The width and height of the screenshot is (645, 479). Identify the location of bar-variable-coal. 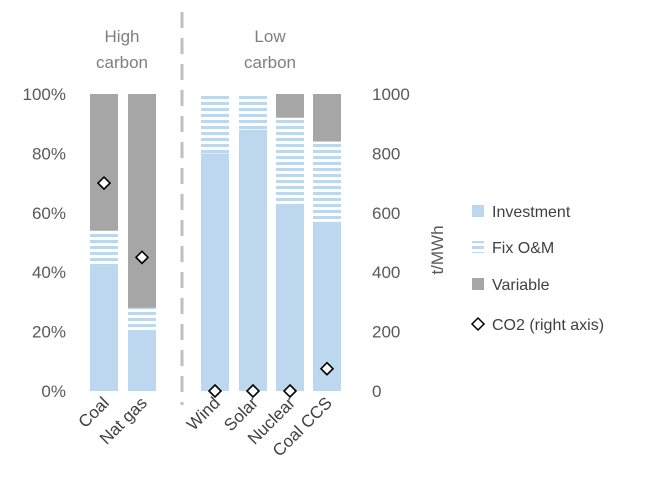
(104, 162).